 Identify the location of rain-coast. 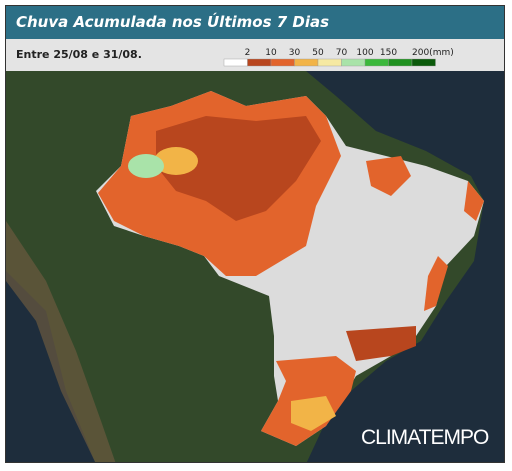
(474, 201).